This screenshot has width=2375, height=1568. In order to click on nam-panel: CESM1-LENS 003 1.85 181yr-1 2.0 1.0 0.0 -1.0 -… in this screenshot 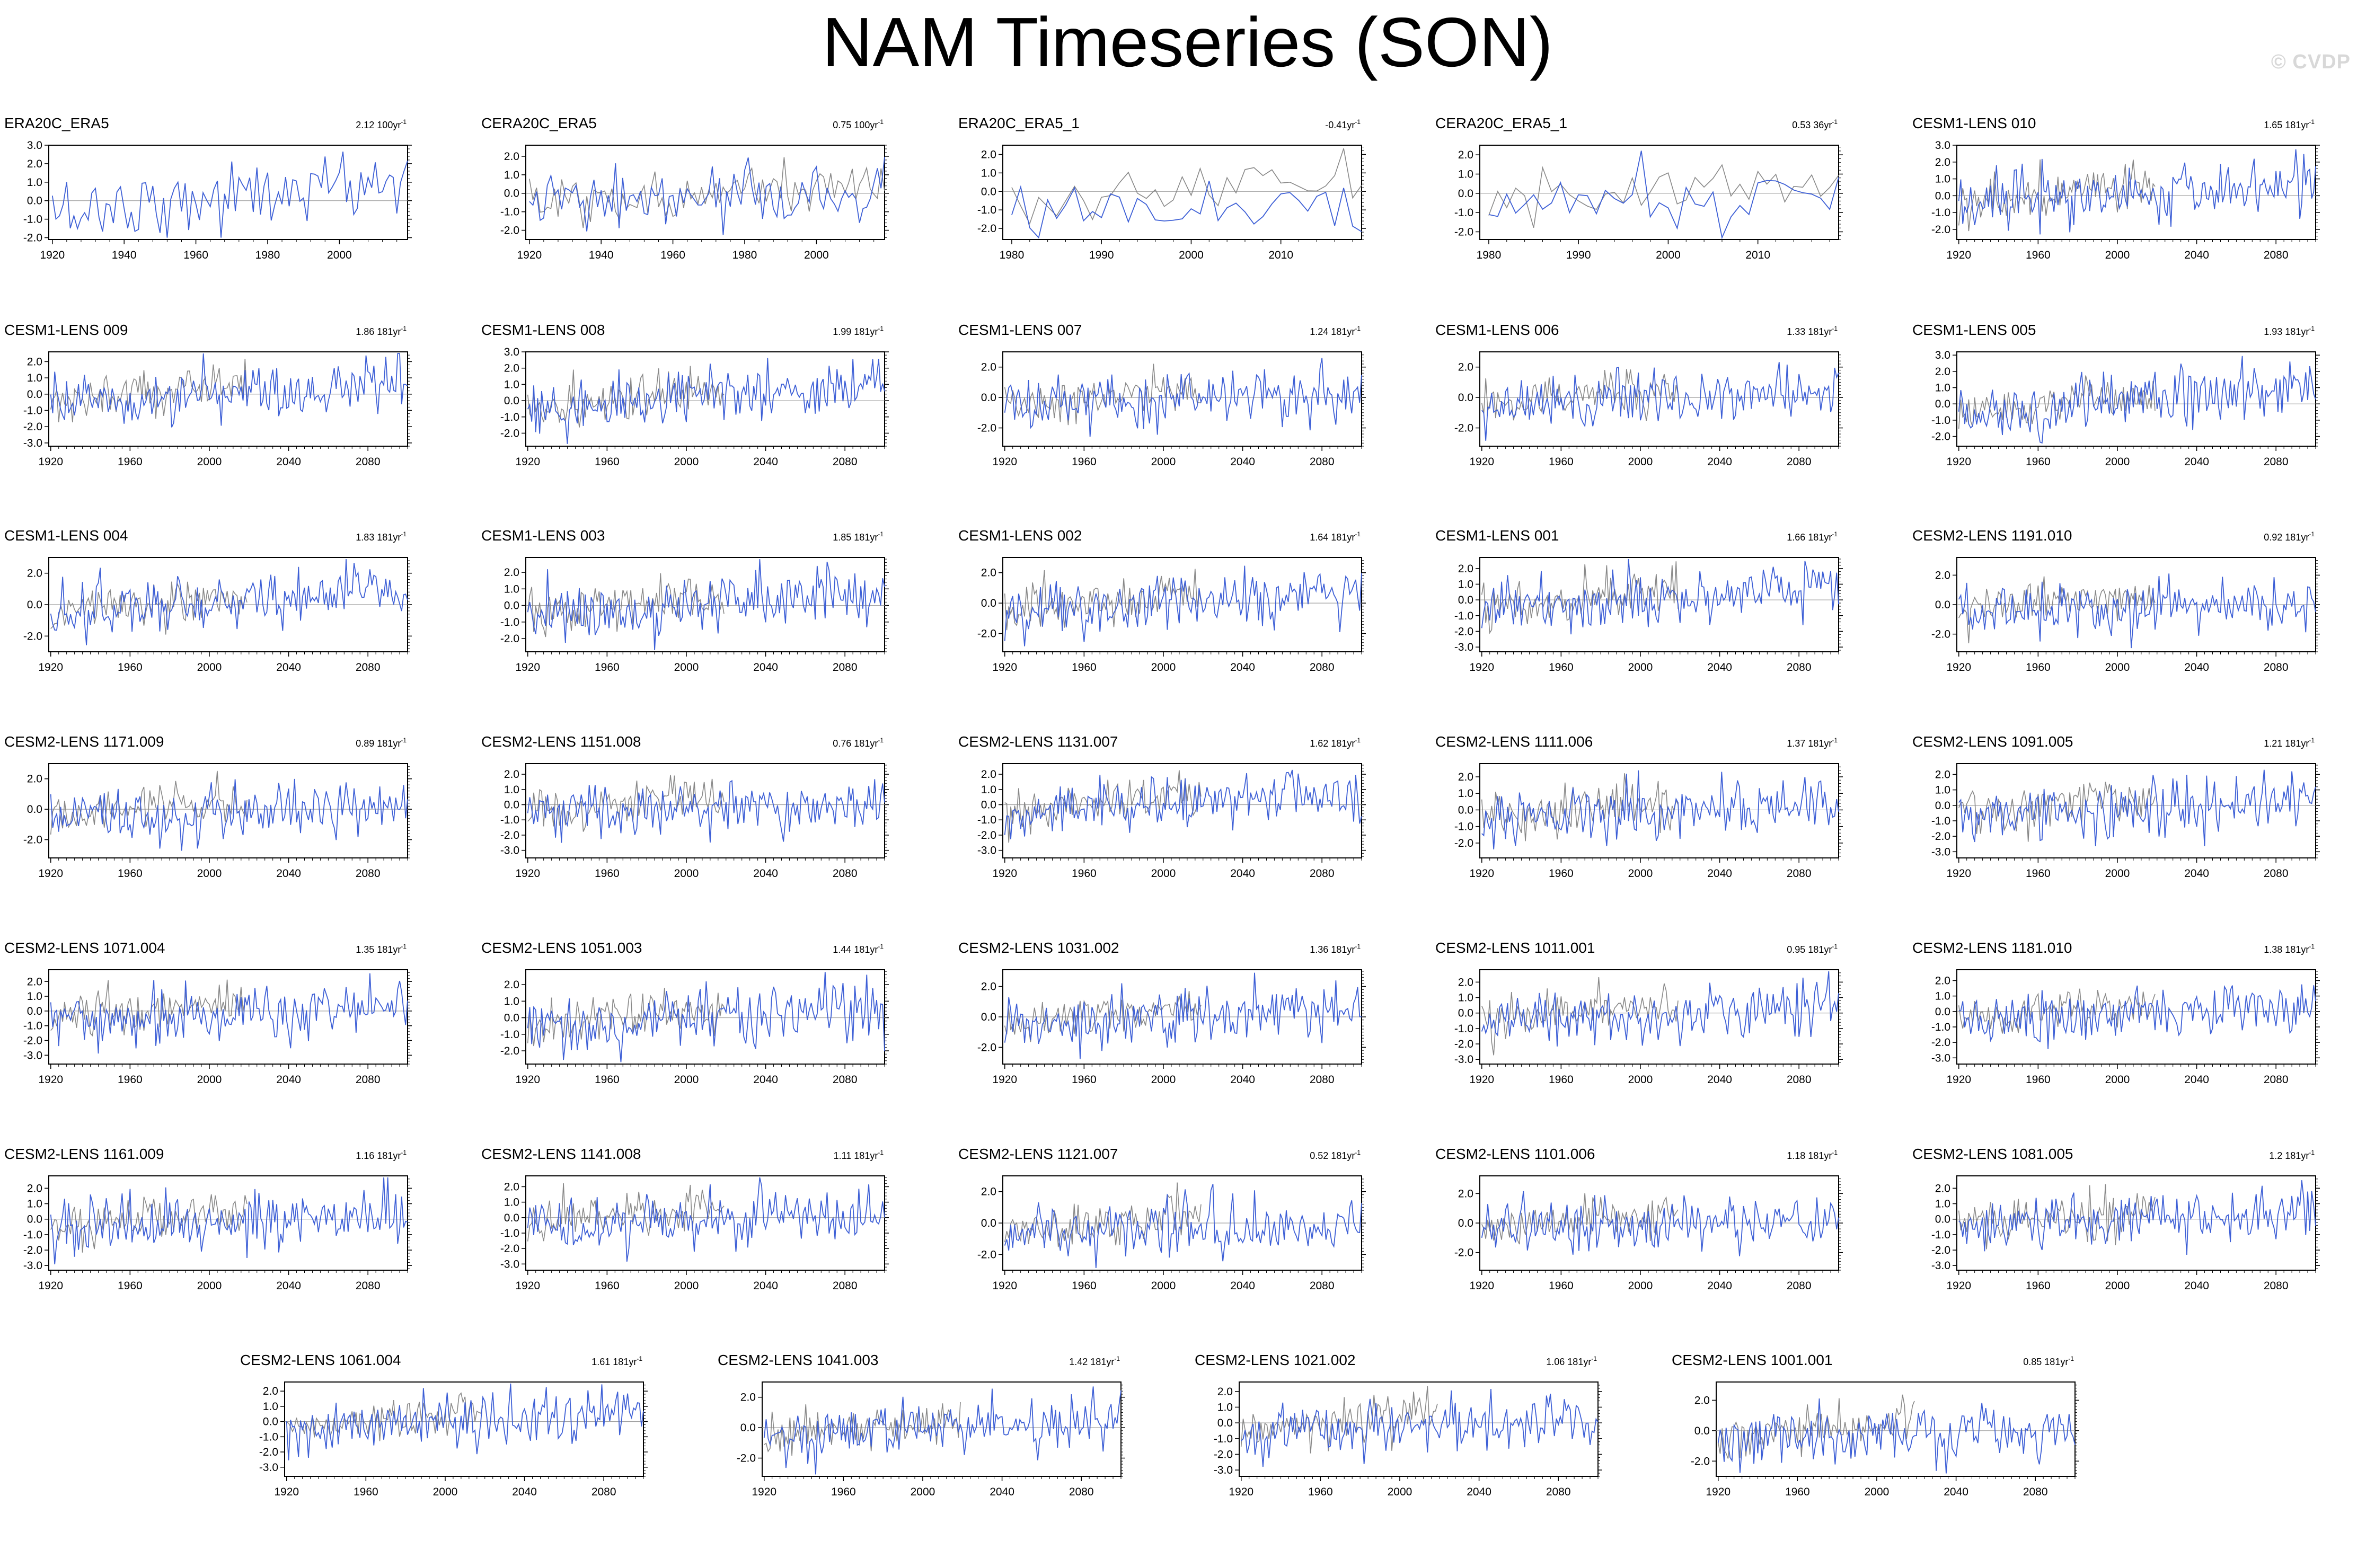, I will do `click(685, 600)`.